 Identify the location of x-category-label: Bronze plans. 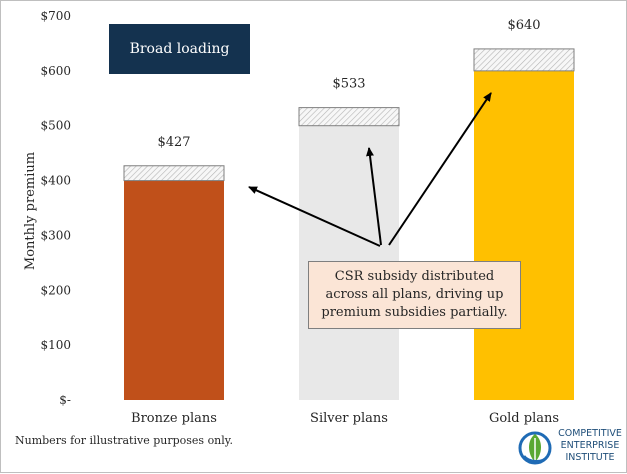
(174, 418).